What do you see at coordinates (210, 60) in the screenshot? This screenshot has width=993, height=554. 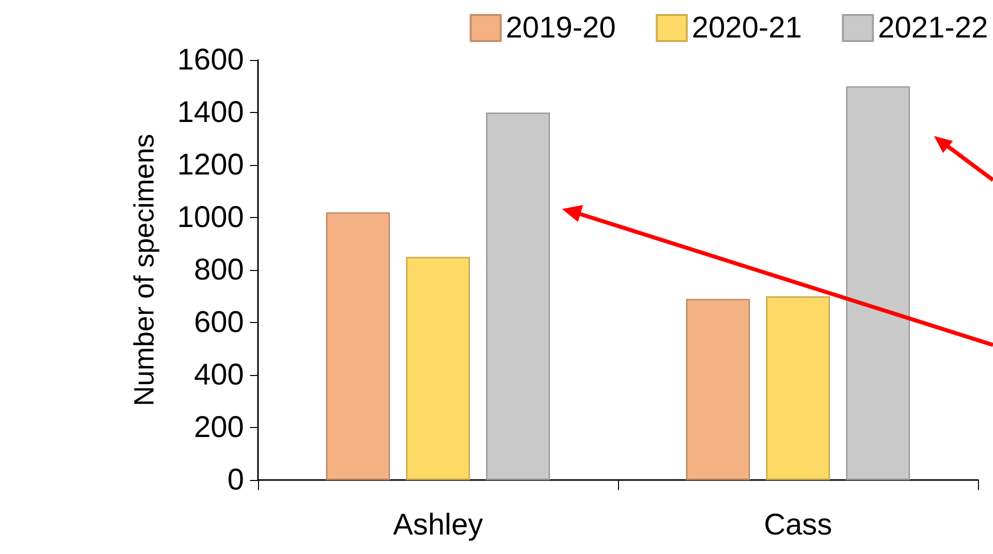 I see `y-tick-label: 1600` at bounding box center [210, 60].